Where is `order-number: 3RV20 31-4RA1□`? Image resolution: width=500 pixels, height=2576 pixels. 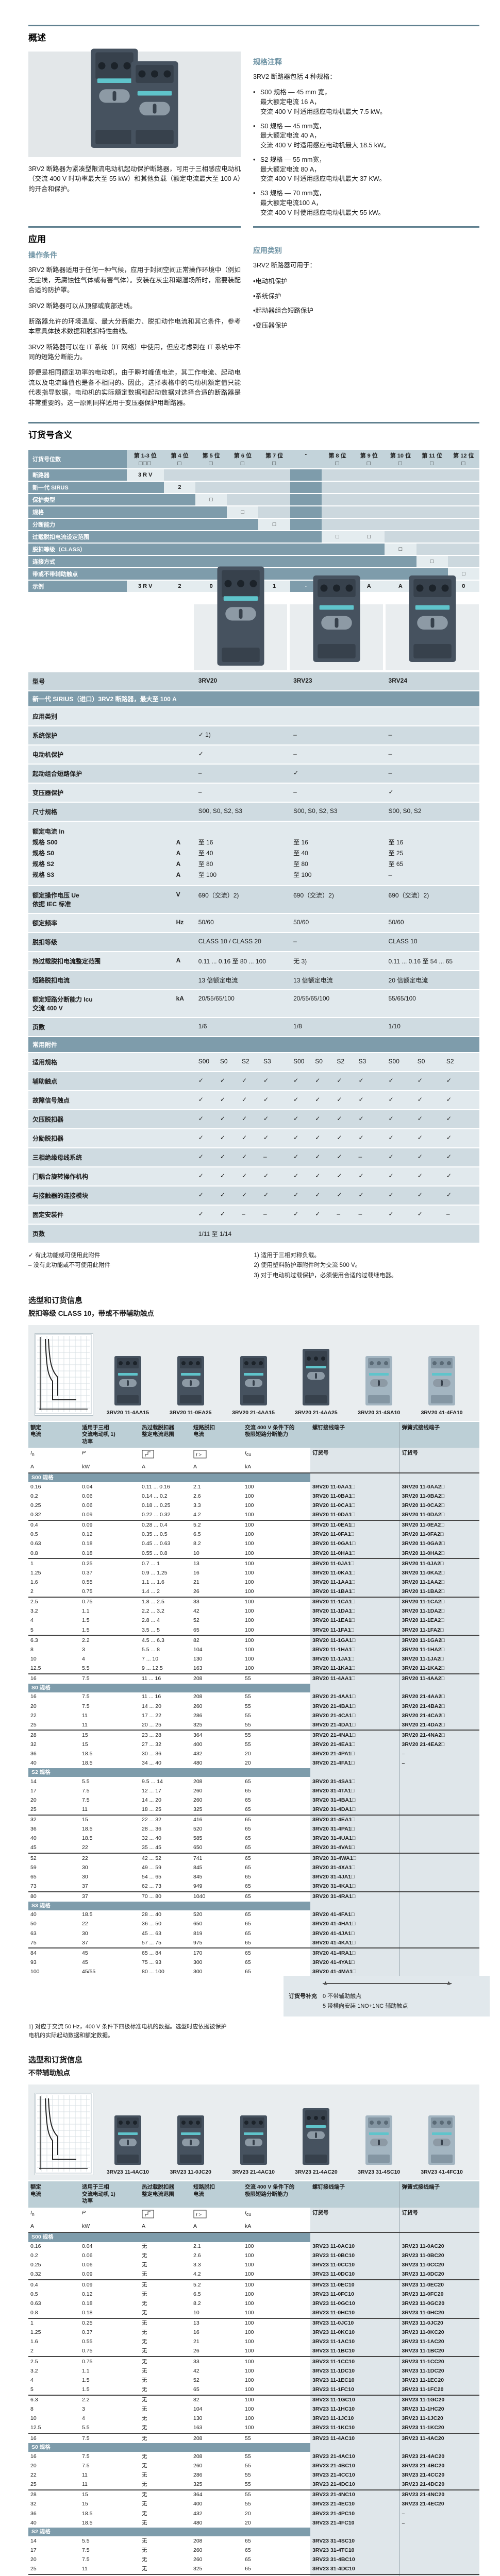 order-number: 3RV20 31-4RA1□ is located at coordinates (354, 1896).